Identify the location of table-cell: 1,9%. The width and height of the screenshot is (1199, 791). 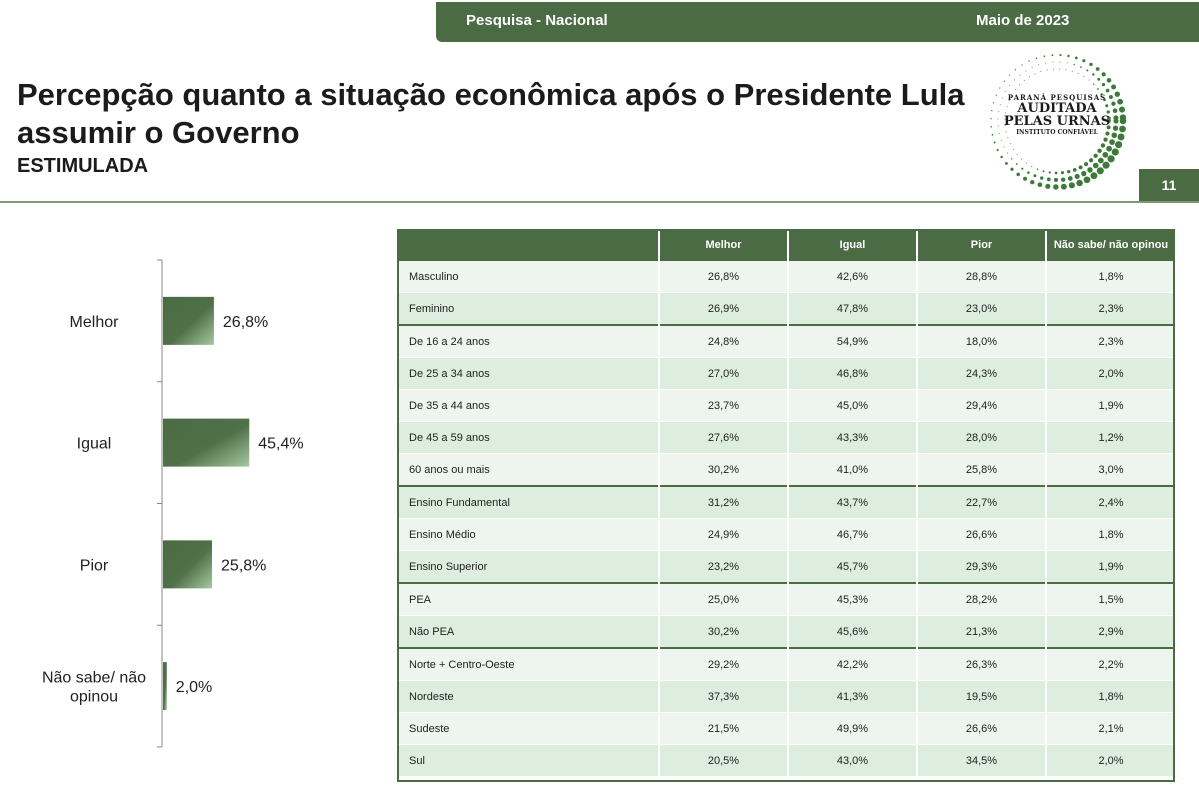
(1110, 567).